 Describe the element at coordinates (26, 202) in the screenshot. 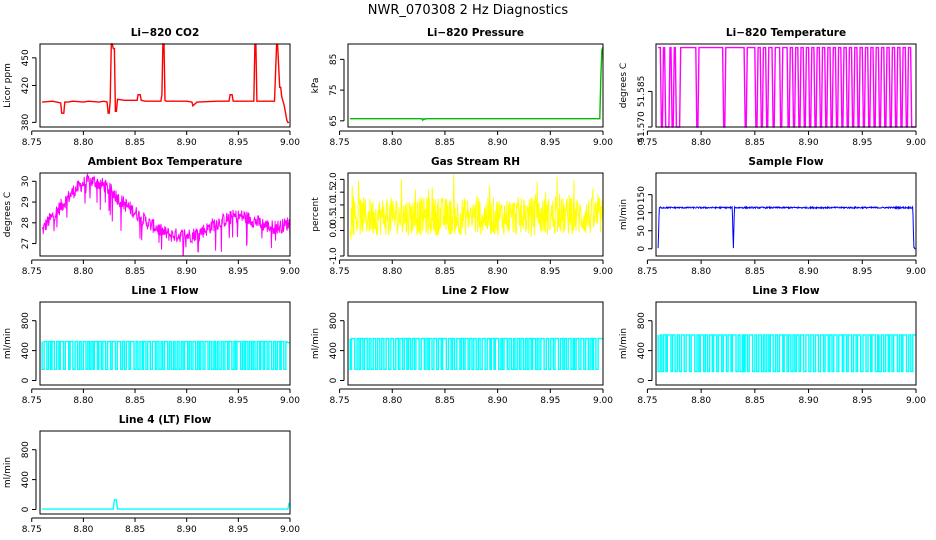

I see `y-tick-label: 29` at that location.